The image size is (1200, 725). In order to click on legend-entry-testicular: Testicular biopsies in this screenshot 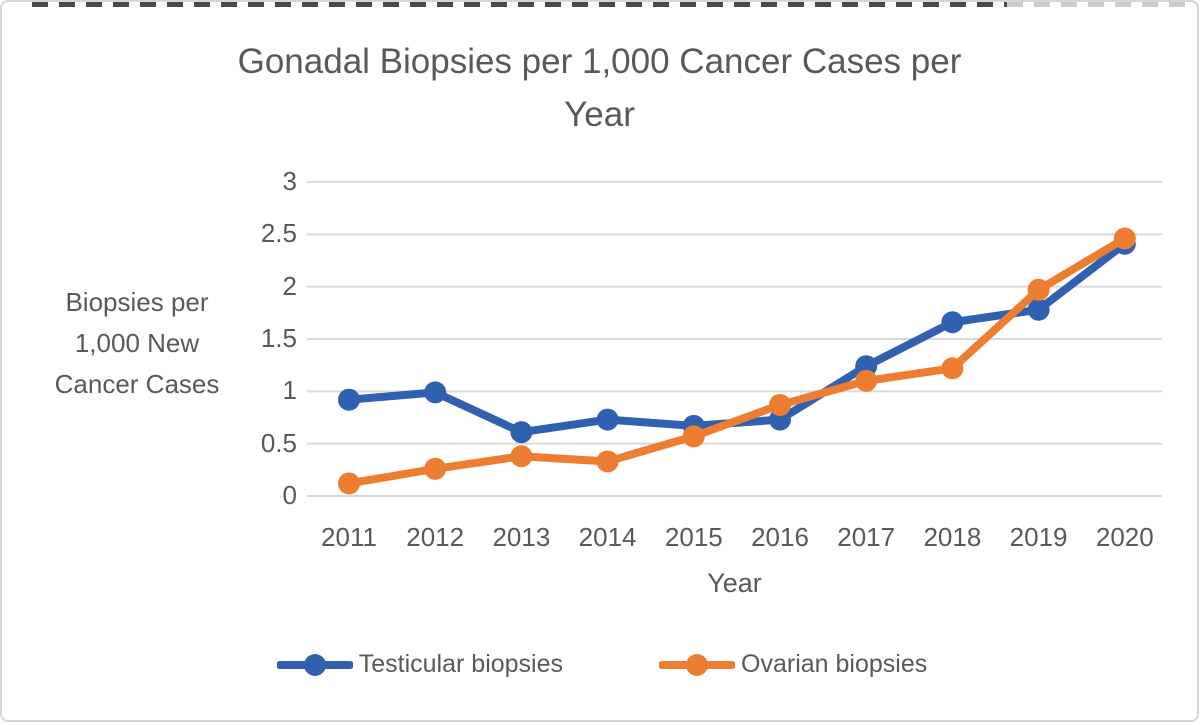, I will do `click(420, 664)`.